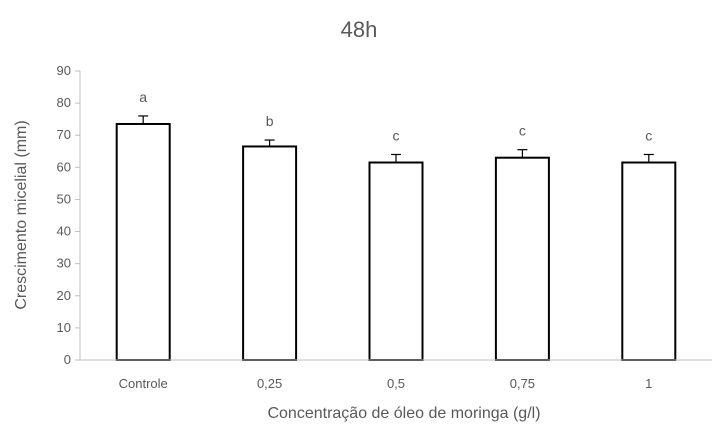 This screenshot has height=427, width=718. Describe the element at coordinates (64, 102) in the screenshot. I see `y-tick-label: 80` at that location.